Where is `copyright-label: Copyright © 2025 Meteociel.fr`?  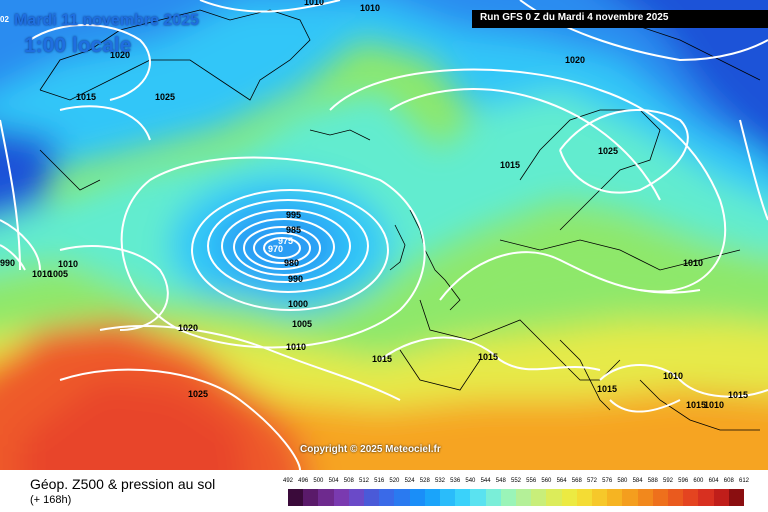
copyright-label: Copyright © 2025 Meteociel.fr is located at coordinates (370, 449).